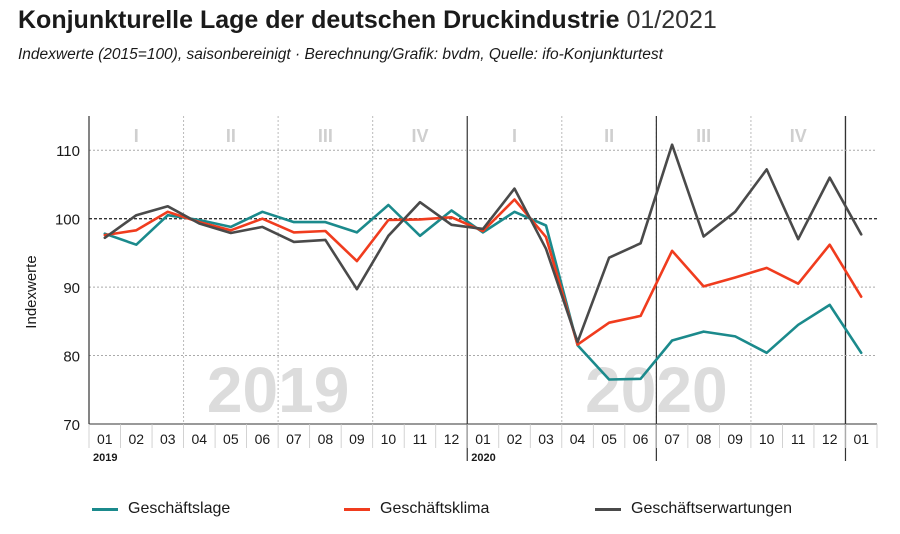 The image size is (900, 534). I want to click on legend-swatch-geschaeftsklima, so click(357, 509).